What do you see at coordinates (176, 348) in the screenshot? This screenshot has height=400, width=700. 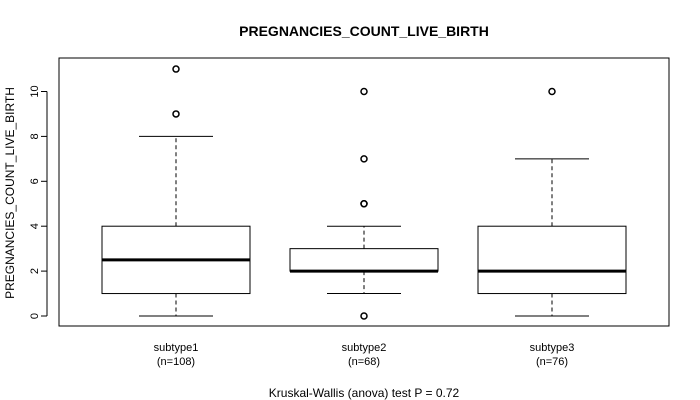 I see `group-label: subtype1` at bounding box center [176, 348].